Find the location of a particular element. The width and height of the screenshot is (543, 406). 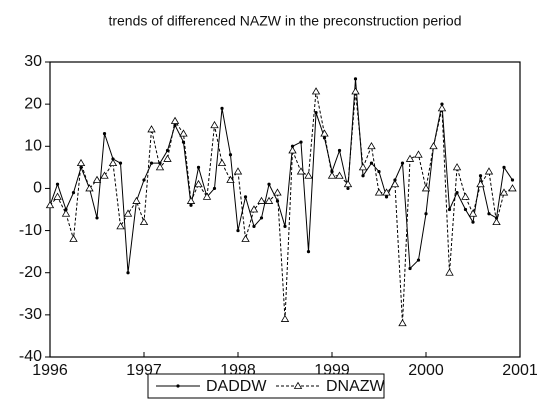

x-tick-label: 2000 is located at coordinates (426, 370).